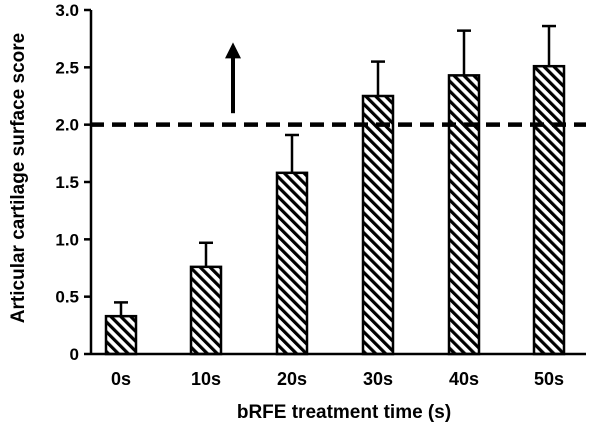  Describe the element at coordinates (18, 178) in the screenshot. I see `y-axis-title: Articular cartilage surface score` at that location.